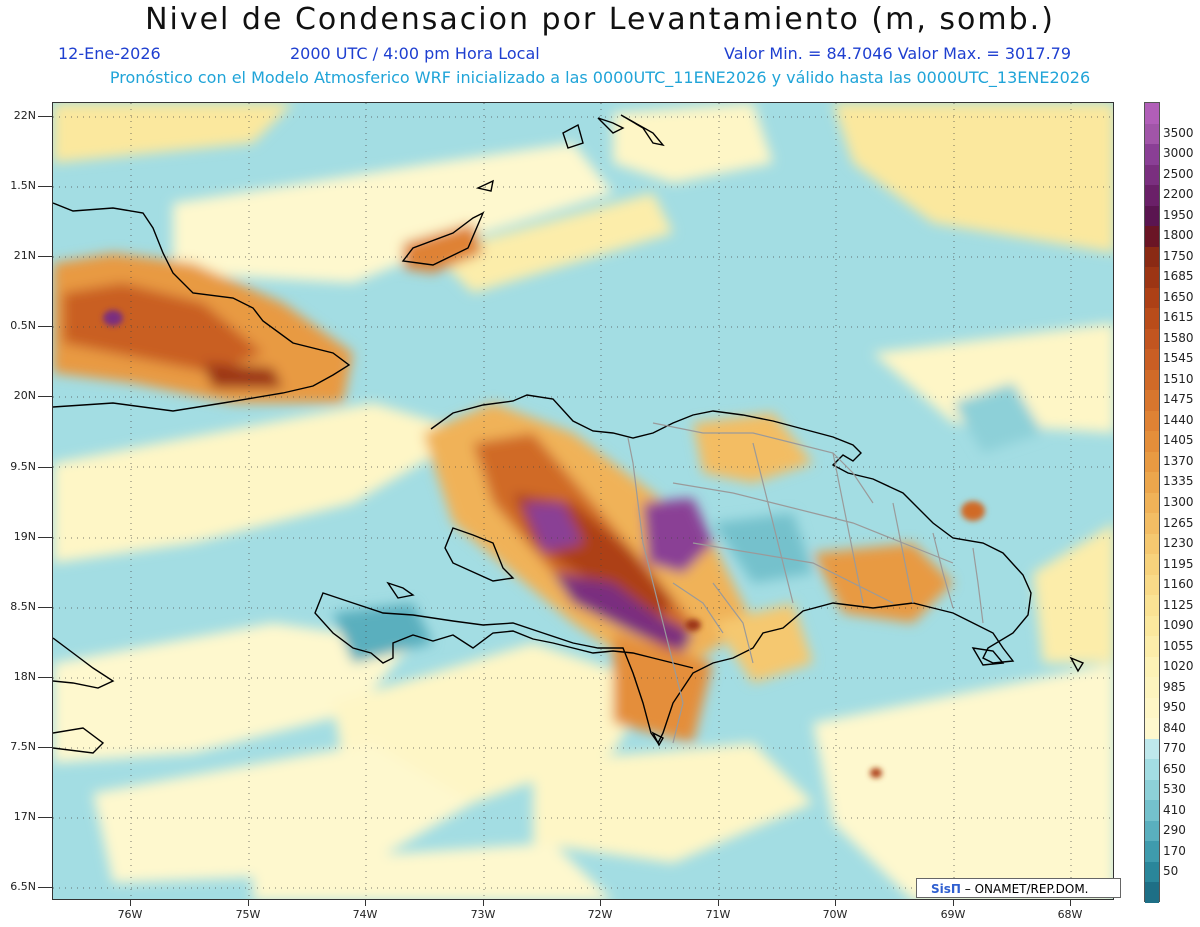 This screenshot has width=1200, height=927. I want to click on color-bar, so click(1152, 503).